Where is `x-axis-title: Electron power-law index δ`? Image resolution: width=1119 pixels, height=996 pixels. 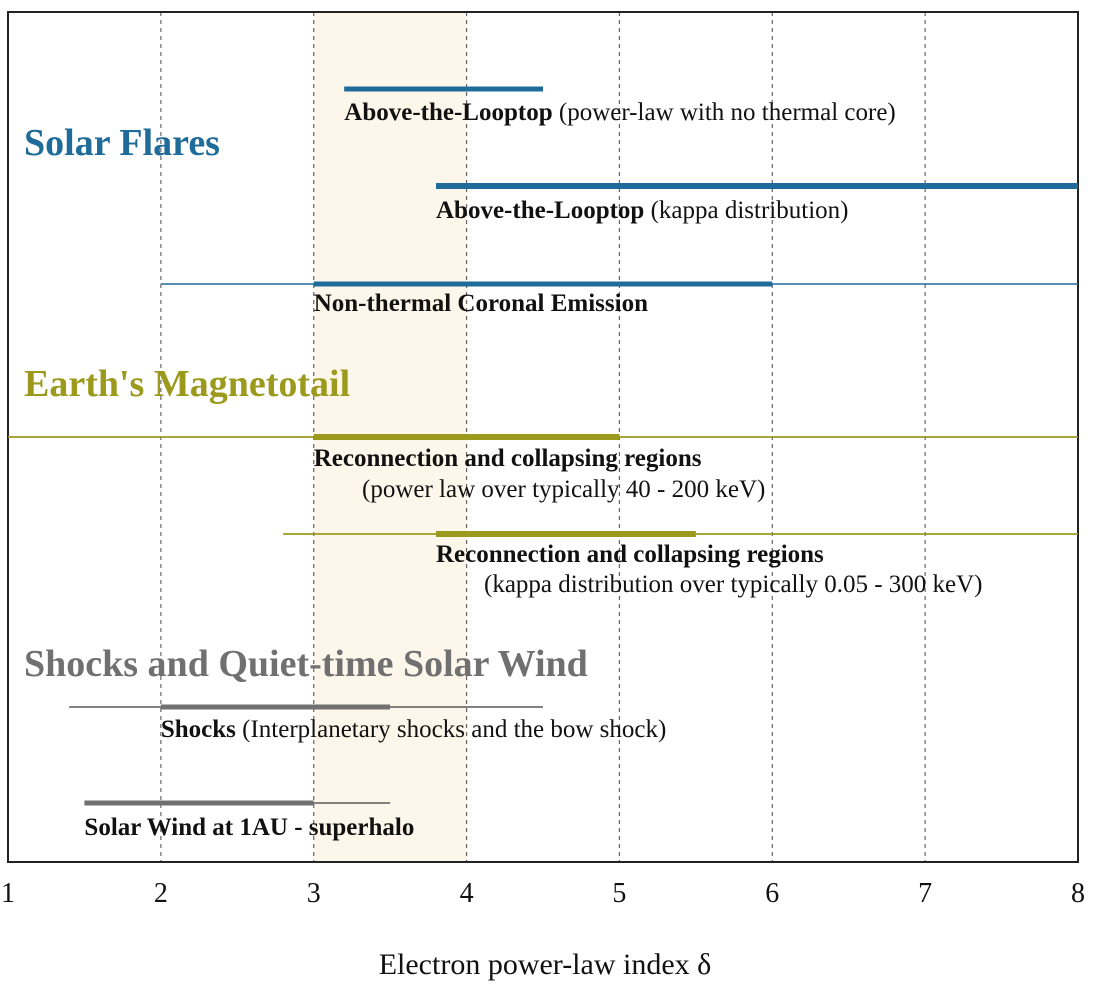 x-axis-title: Electron power-law index δ is located at coordinates (545, 964).